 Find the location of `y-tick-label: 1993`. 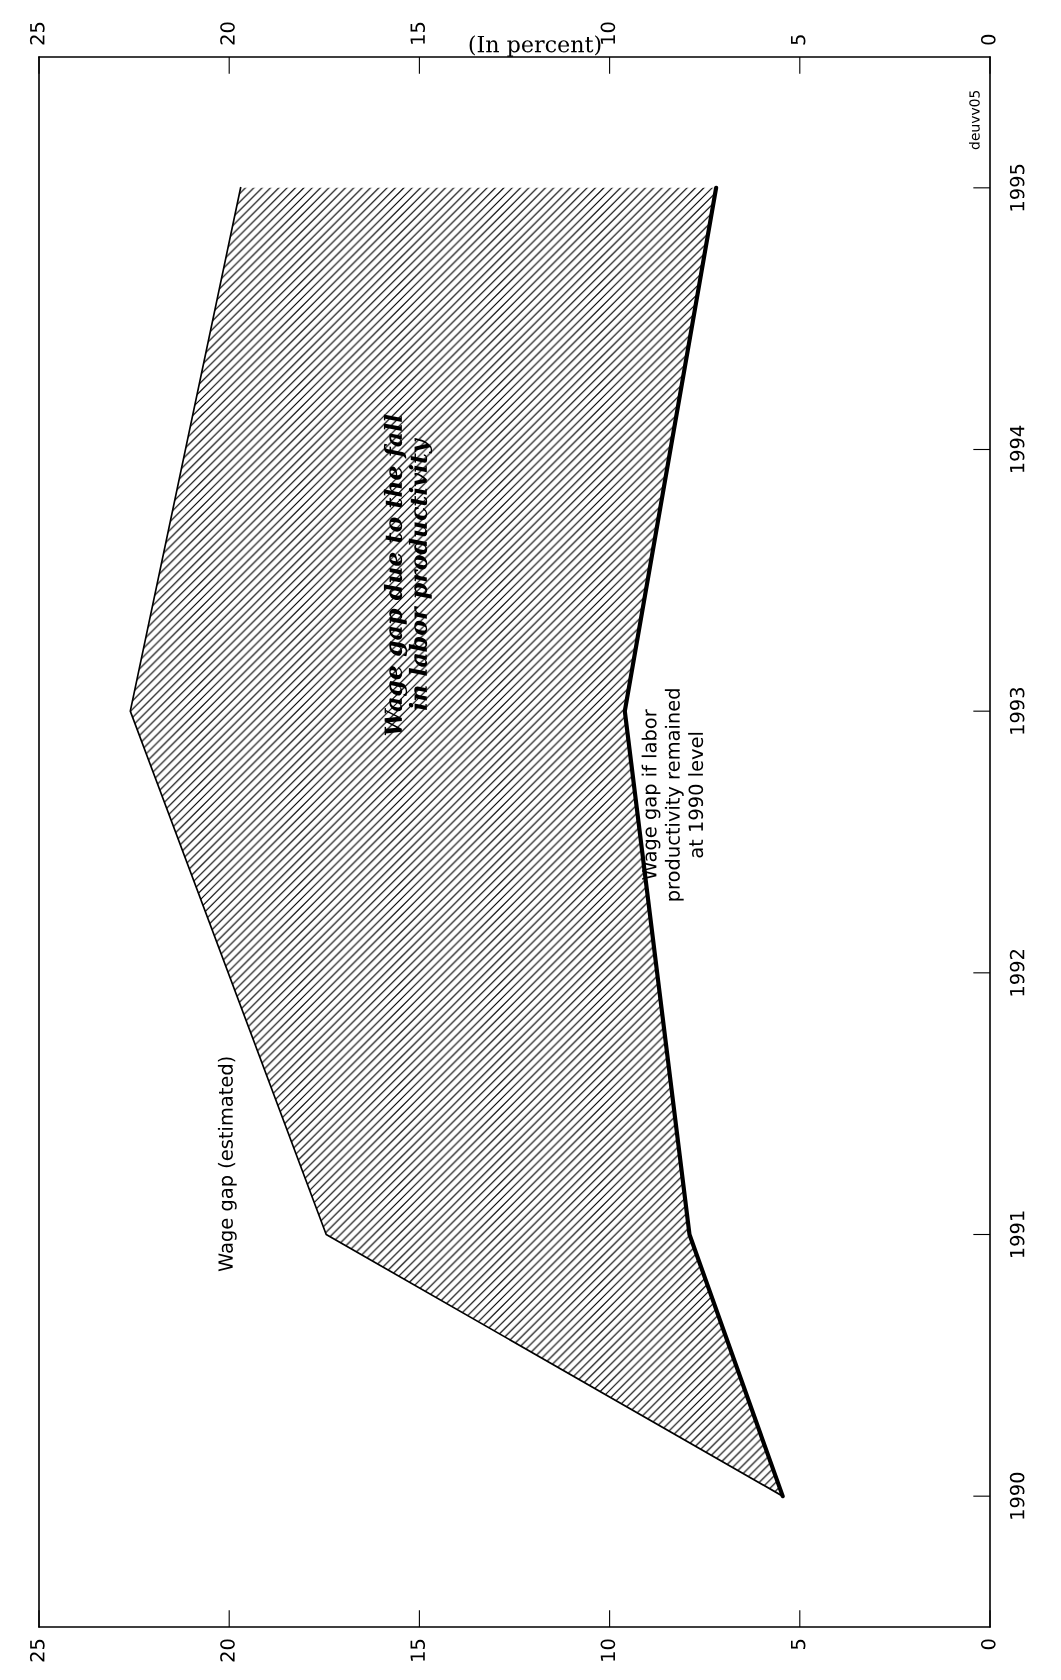

y-tick-label: 1993 is located at coordinates (1017, 710).